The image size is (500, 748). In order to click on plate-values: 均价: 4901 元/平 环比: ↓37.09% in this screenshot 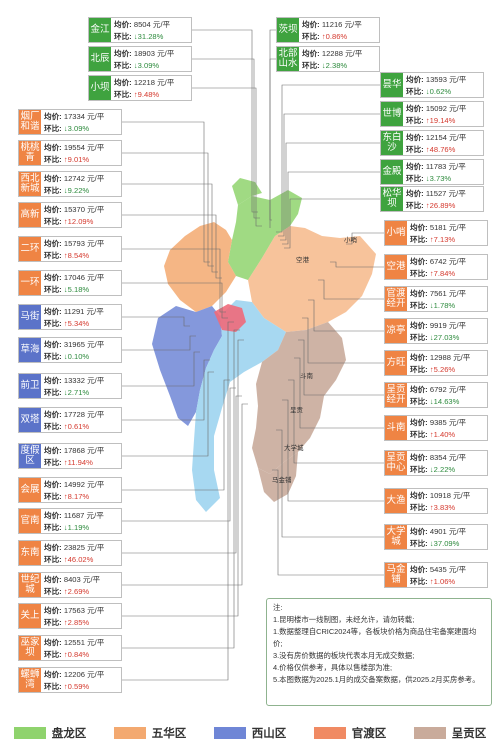, I will do `click(438, 537)`.